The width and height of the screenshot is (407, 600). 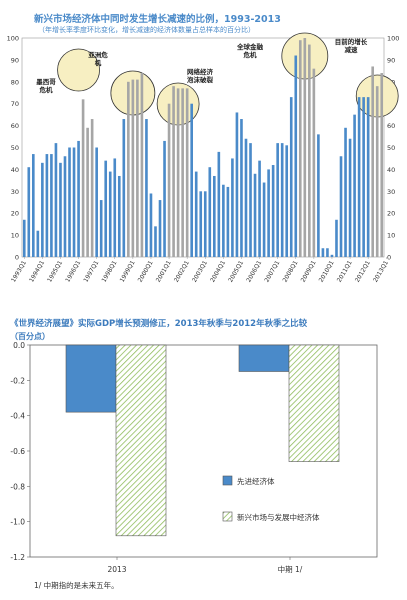 I want to click on chart1-xtick-label: 2001Q1, so click(x=164, y=271).